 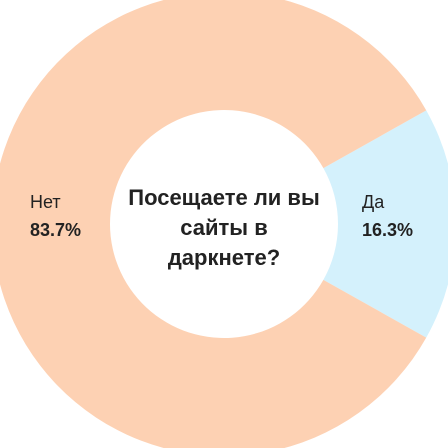 What do you see at coordinates (387, 216) in the screenshot?
I see `slice-label: Да 16.3%` at bounding box center [387, 216].